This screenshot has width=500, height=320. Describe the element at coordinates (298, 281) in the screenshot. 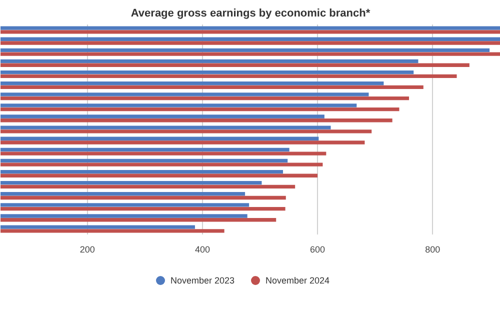

I see `legend-label: November 2024` at that location.